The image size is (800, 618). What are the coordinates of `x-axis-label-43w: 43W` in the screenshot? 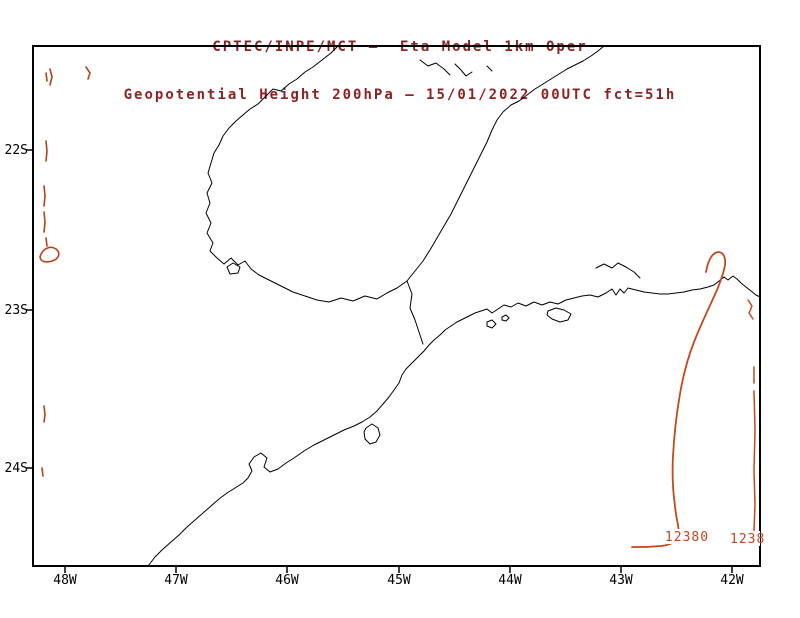 It's located at (621, 580).